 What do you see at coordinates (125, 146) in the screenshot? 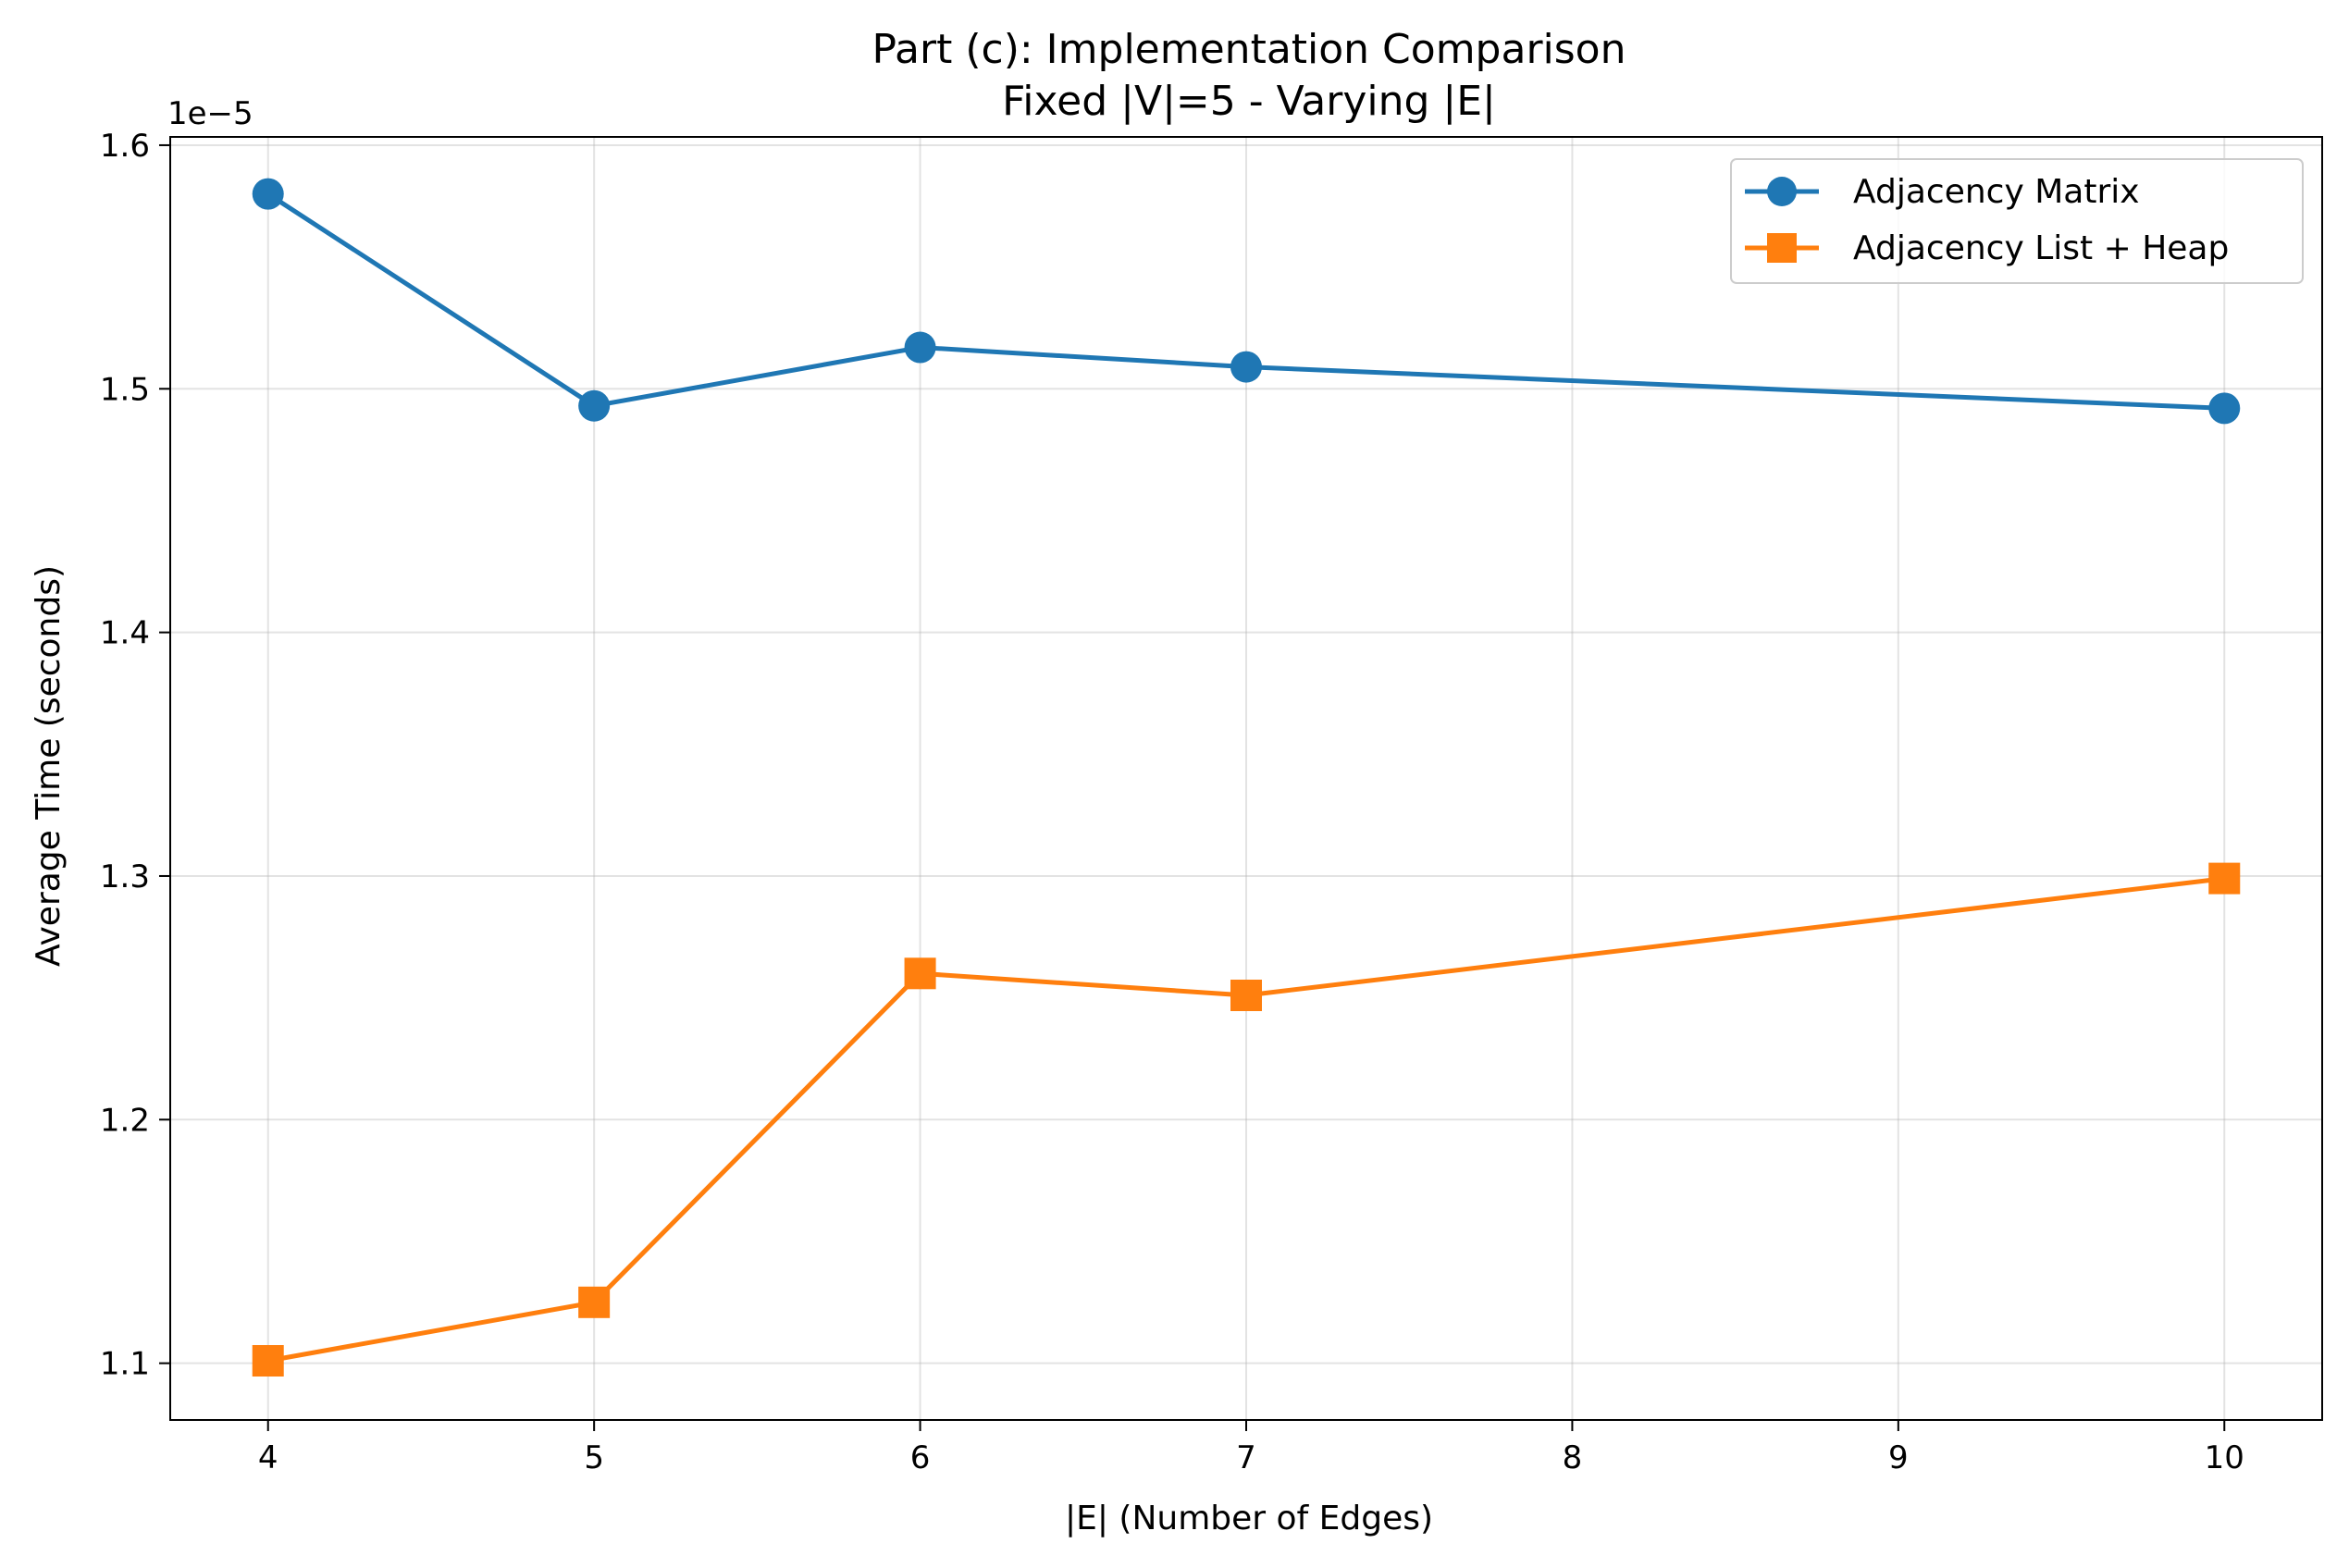
I see `y-tick-label: 1.6` at bounding box center [125, 146].